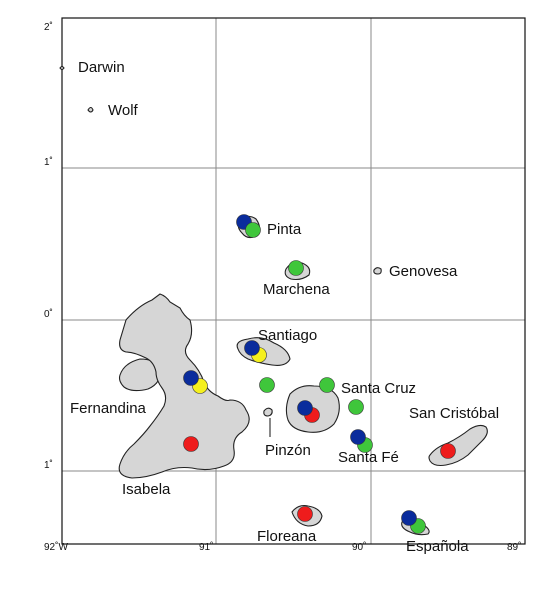 The height and width of the screenshot is (595, 550). I want to click on label-fernandina: Fernandina, so click(108, 408).